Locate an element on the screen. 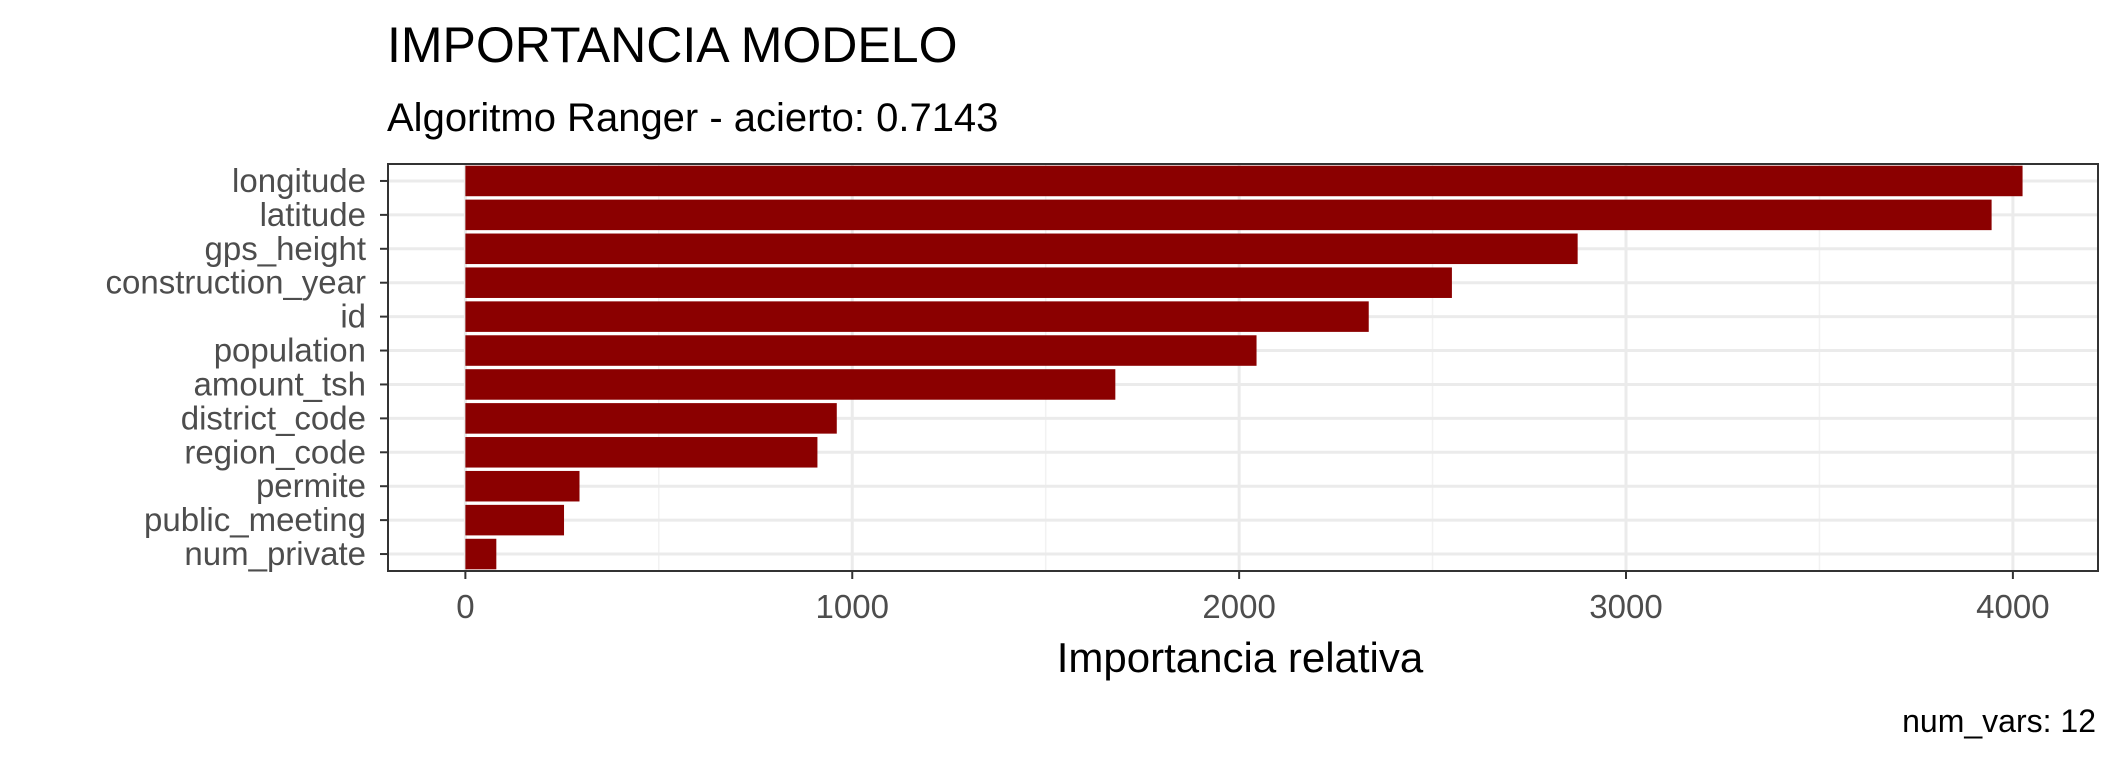  bar-region_code is located at coordinates (641, 452).